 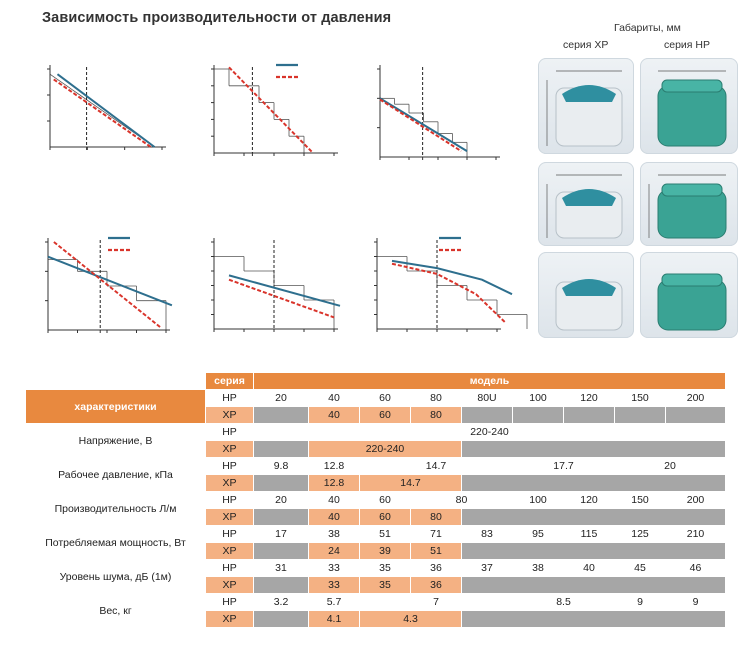 I want to click on spec-value-xp: 40, so click(x=334, y=517).